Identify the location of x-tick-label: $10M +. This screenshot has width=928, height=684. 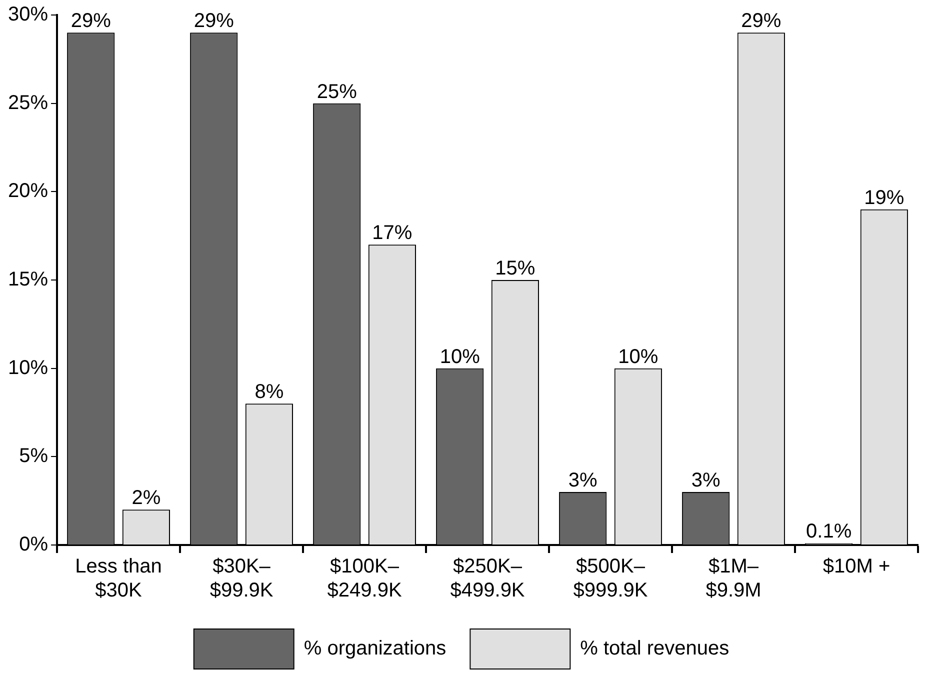
(856, 567).